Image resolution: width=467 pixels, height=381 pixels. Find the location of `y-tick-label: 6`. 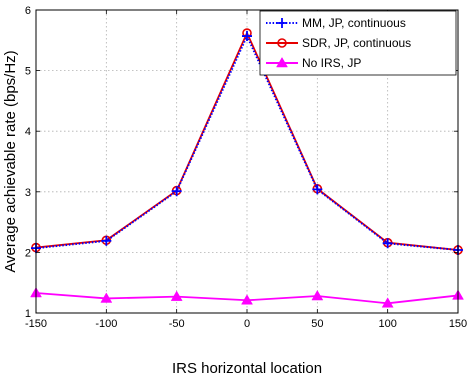

y-tick-label: 6 is located at coordinates (28, 11).